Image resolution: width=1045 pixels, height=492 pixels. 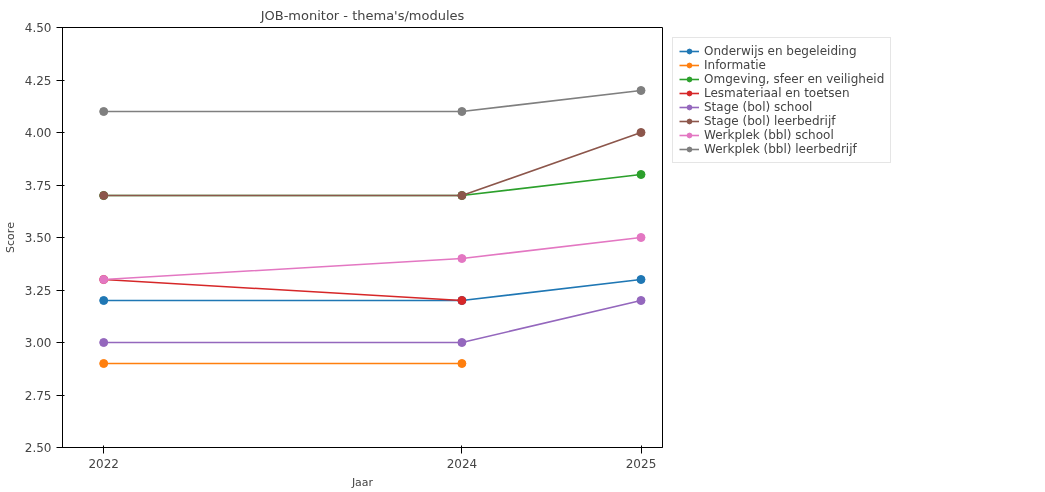 What do you see at coordinates (362, 482) in the screenshot?
I see `x-axis-title: Jaar` at bounding box center [362, 482].